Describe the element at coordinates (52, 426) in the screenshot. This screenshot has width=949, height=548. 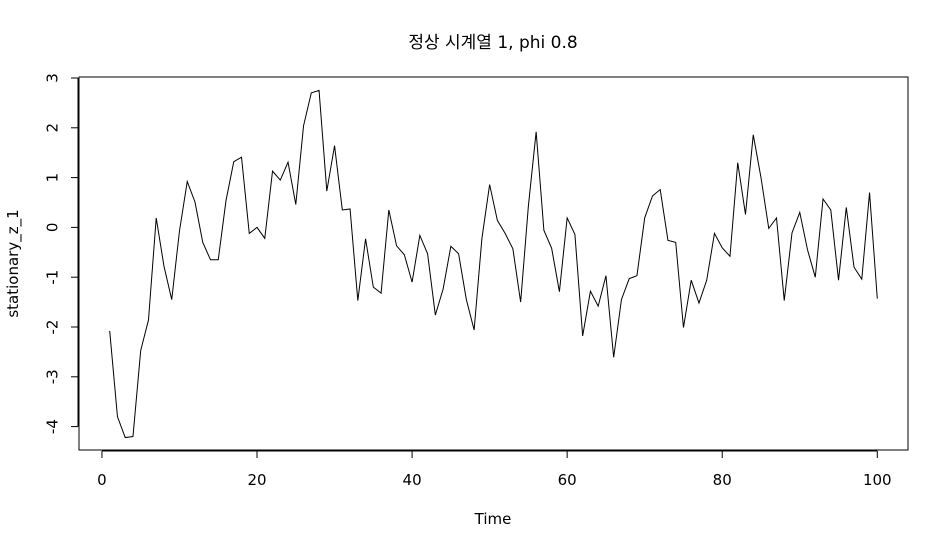
I see `y-tick-label: -4` at that location.